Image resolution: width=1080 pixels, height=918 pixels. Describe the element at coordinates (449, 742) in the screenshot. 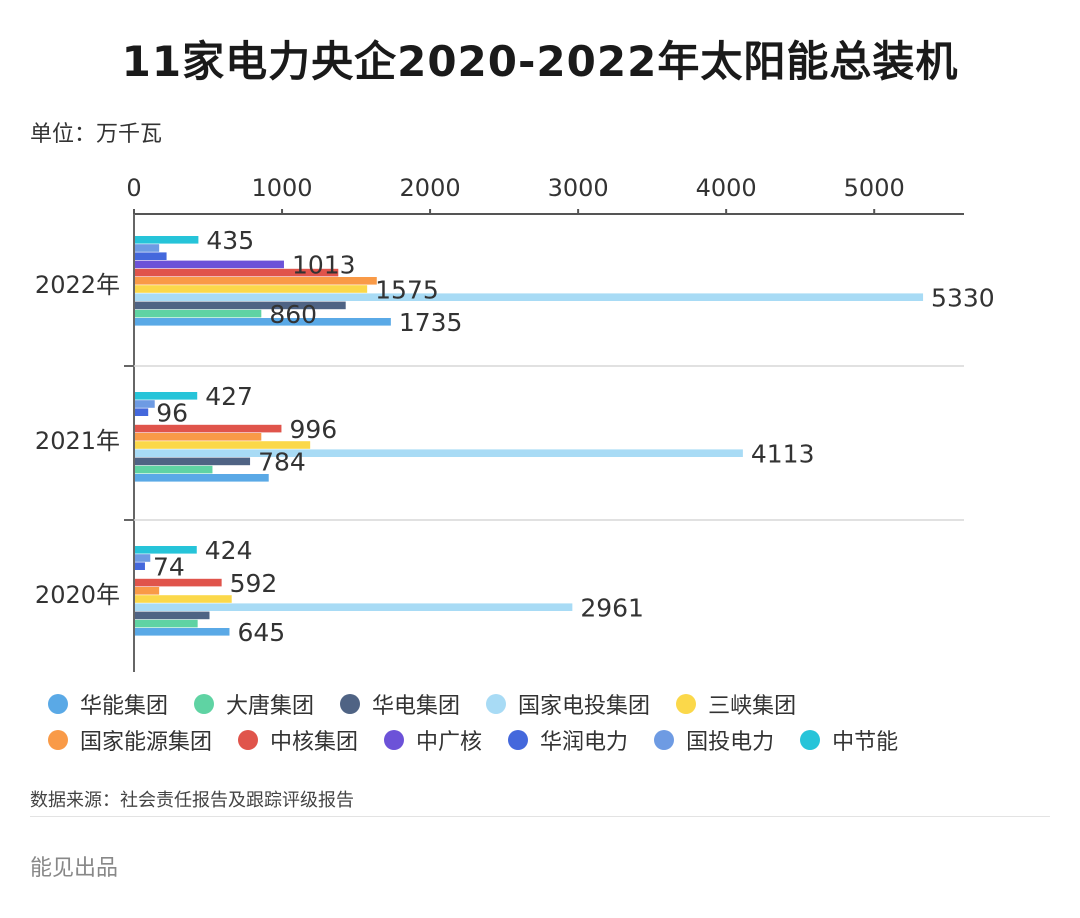

I see `legend-label: 中广核` at that location.